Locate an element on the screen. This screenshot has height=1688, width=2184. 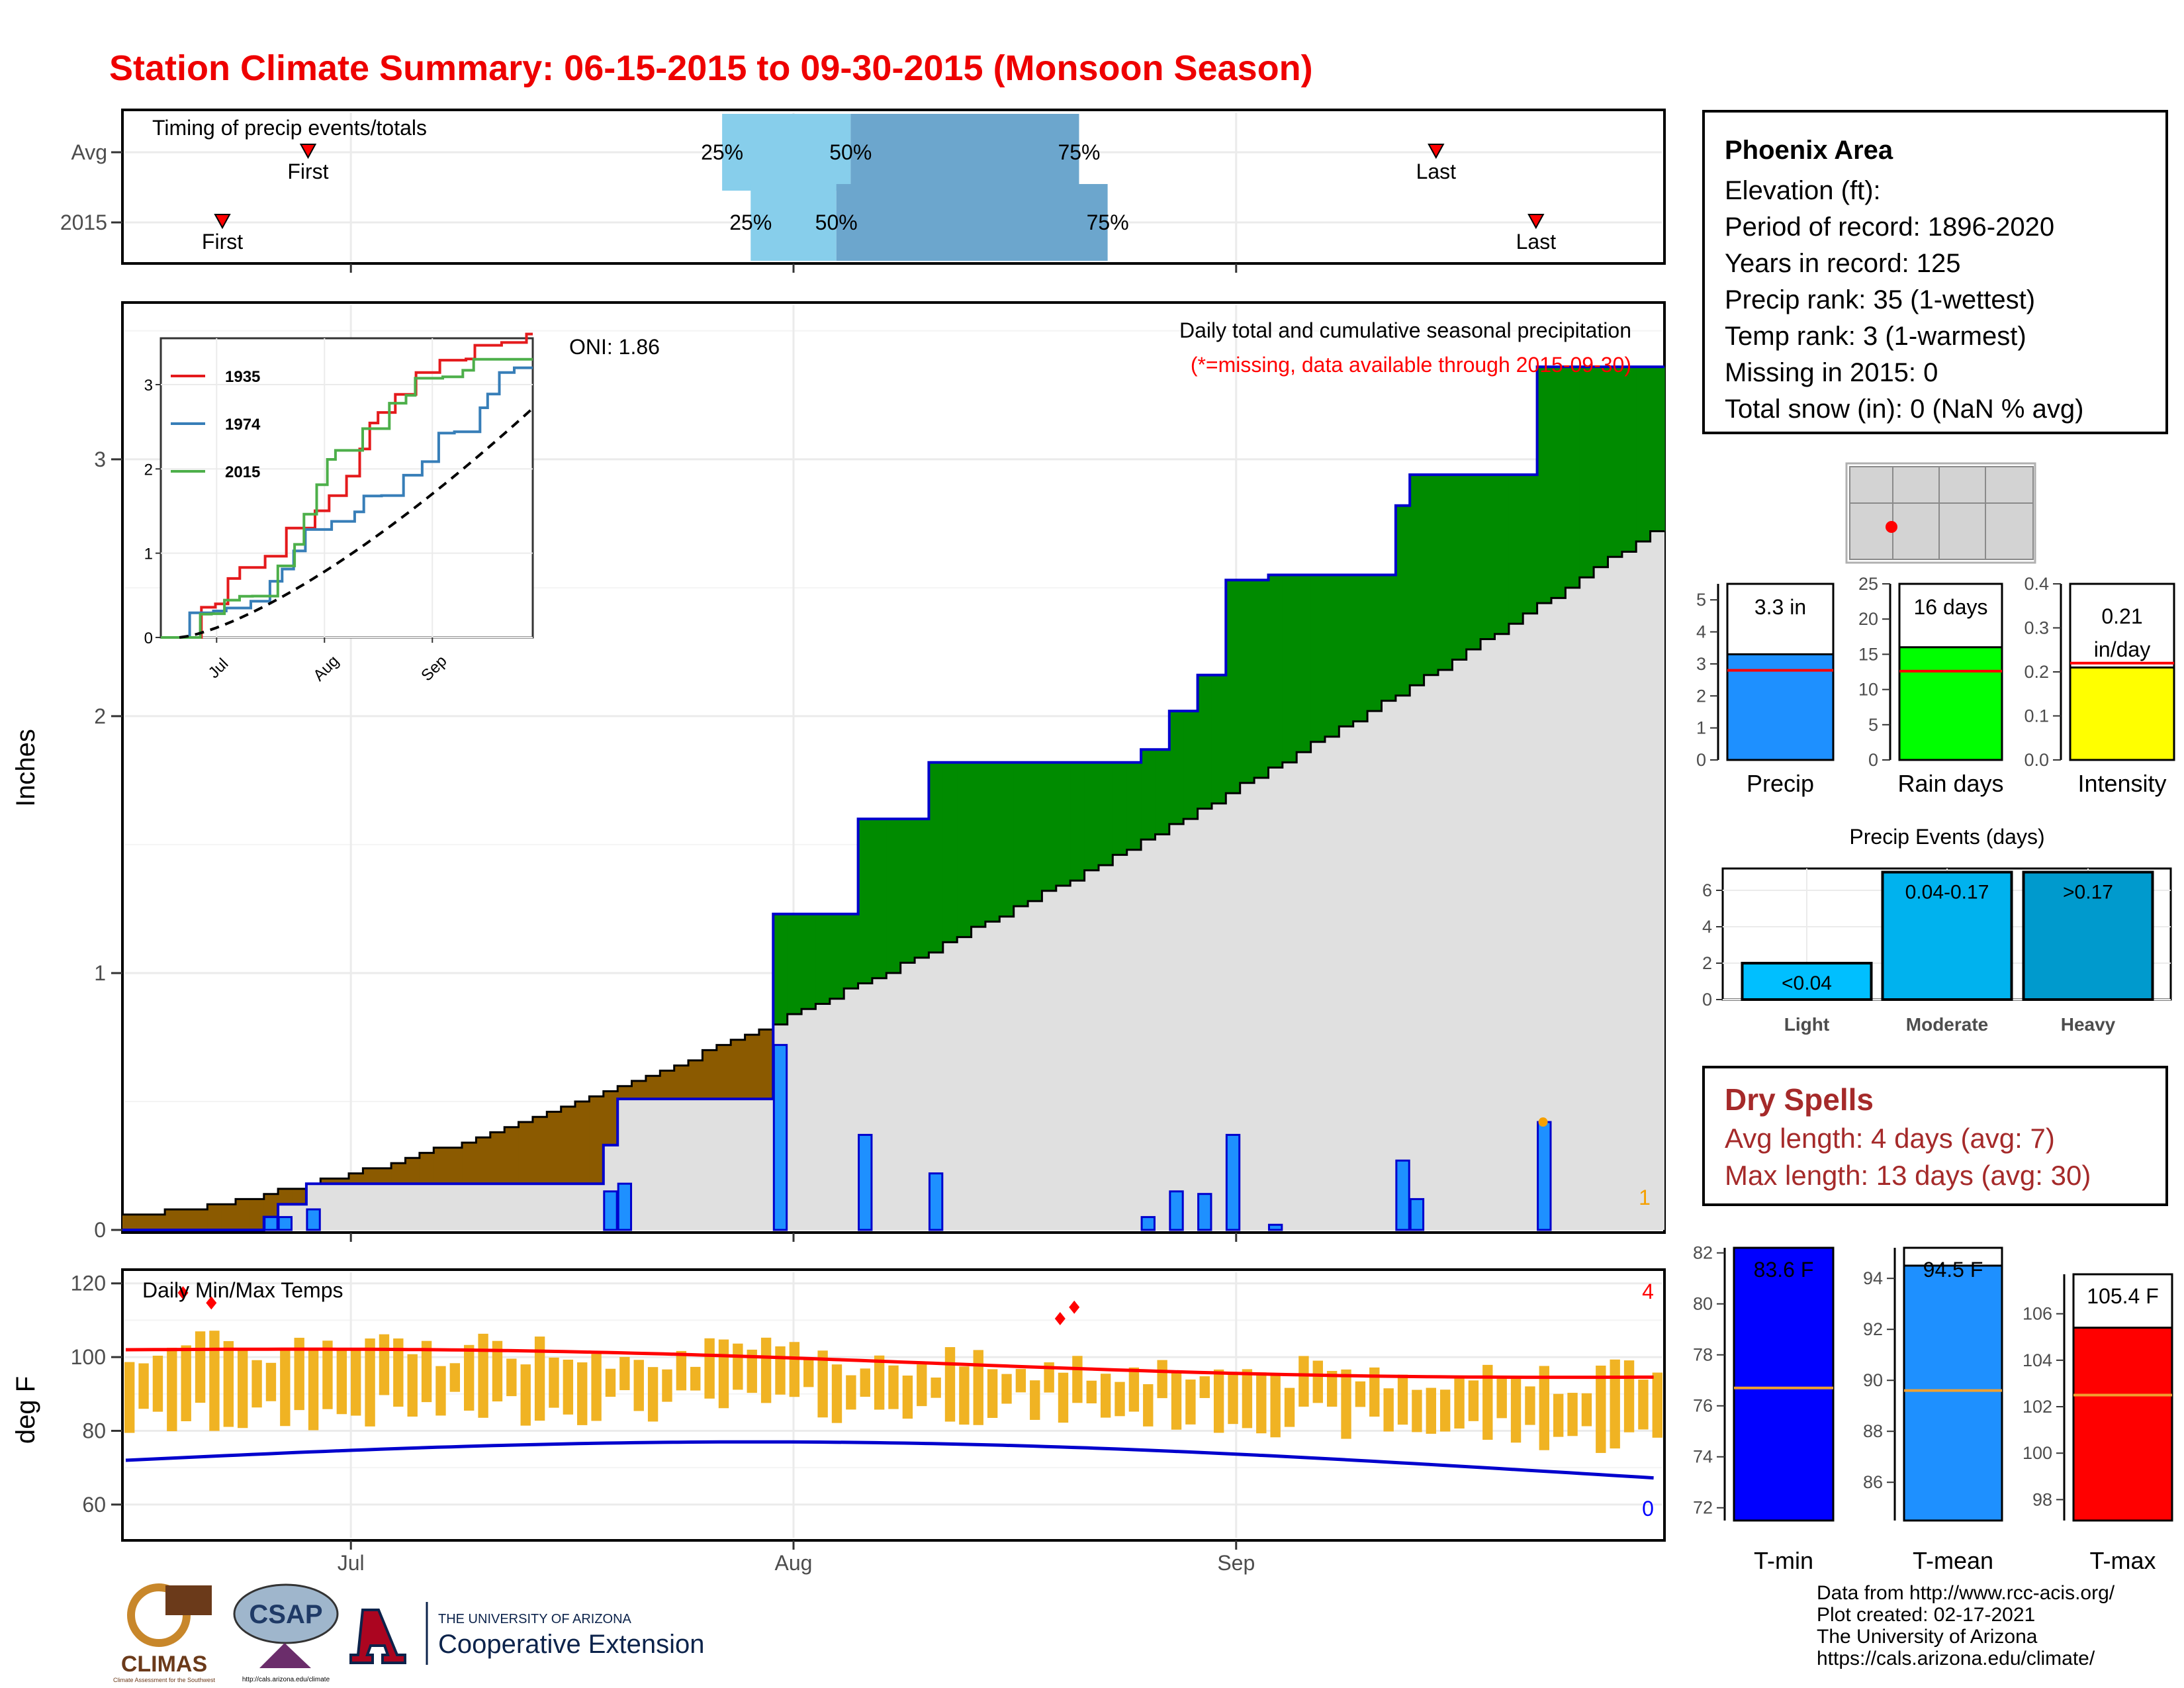
events-bar is located at coordinates (1807, 981).